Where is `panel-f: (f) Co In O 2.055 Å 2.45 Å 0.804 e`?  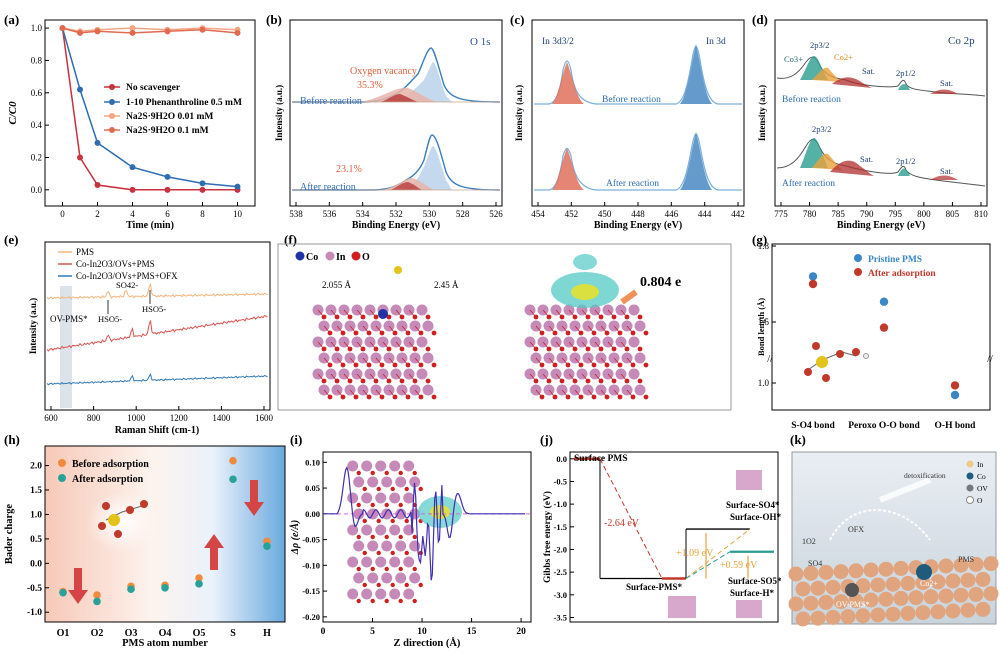
panel-f: (f) Co In O 2.055 Å 2.45 Å 0.804 e is located at coordinates (504, 321).